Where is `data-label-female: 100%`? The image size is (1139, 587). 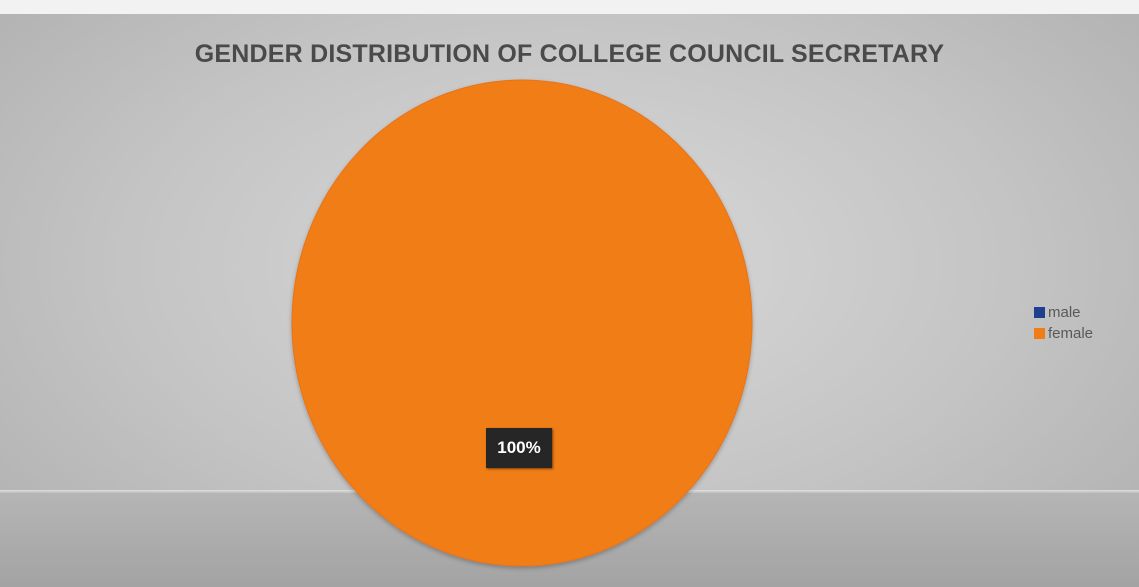 data-label-female: 100% is located at coordinates (519, 448).